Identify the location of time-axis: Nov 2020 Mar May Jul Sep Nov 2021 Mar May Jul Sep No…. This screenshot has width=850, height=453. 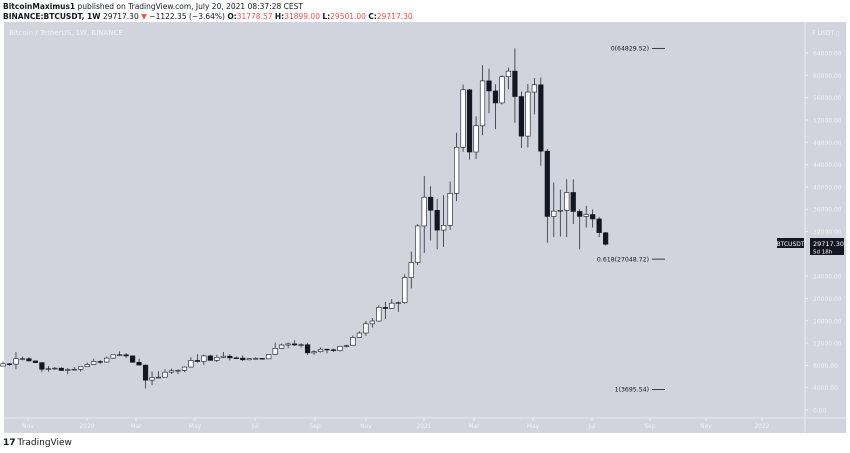
(396, 424).